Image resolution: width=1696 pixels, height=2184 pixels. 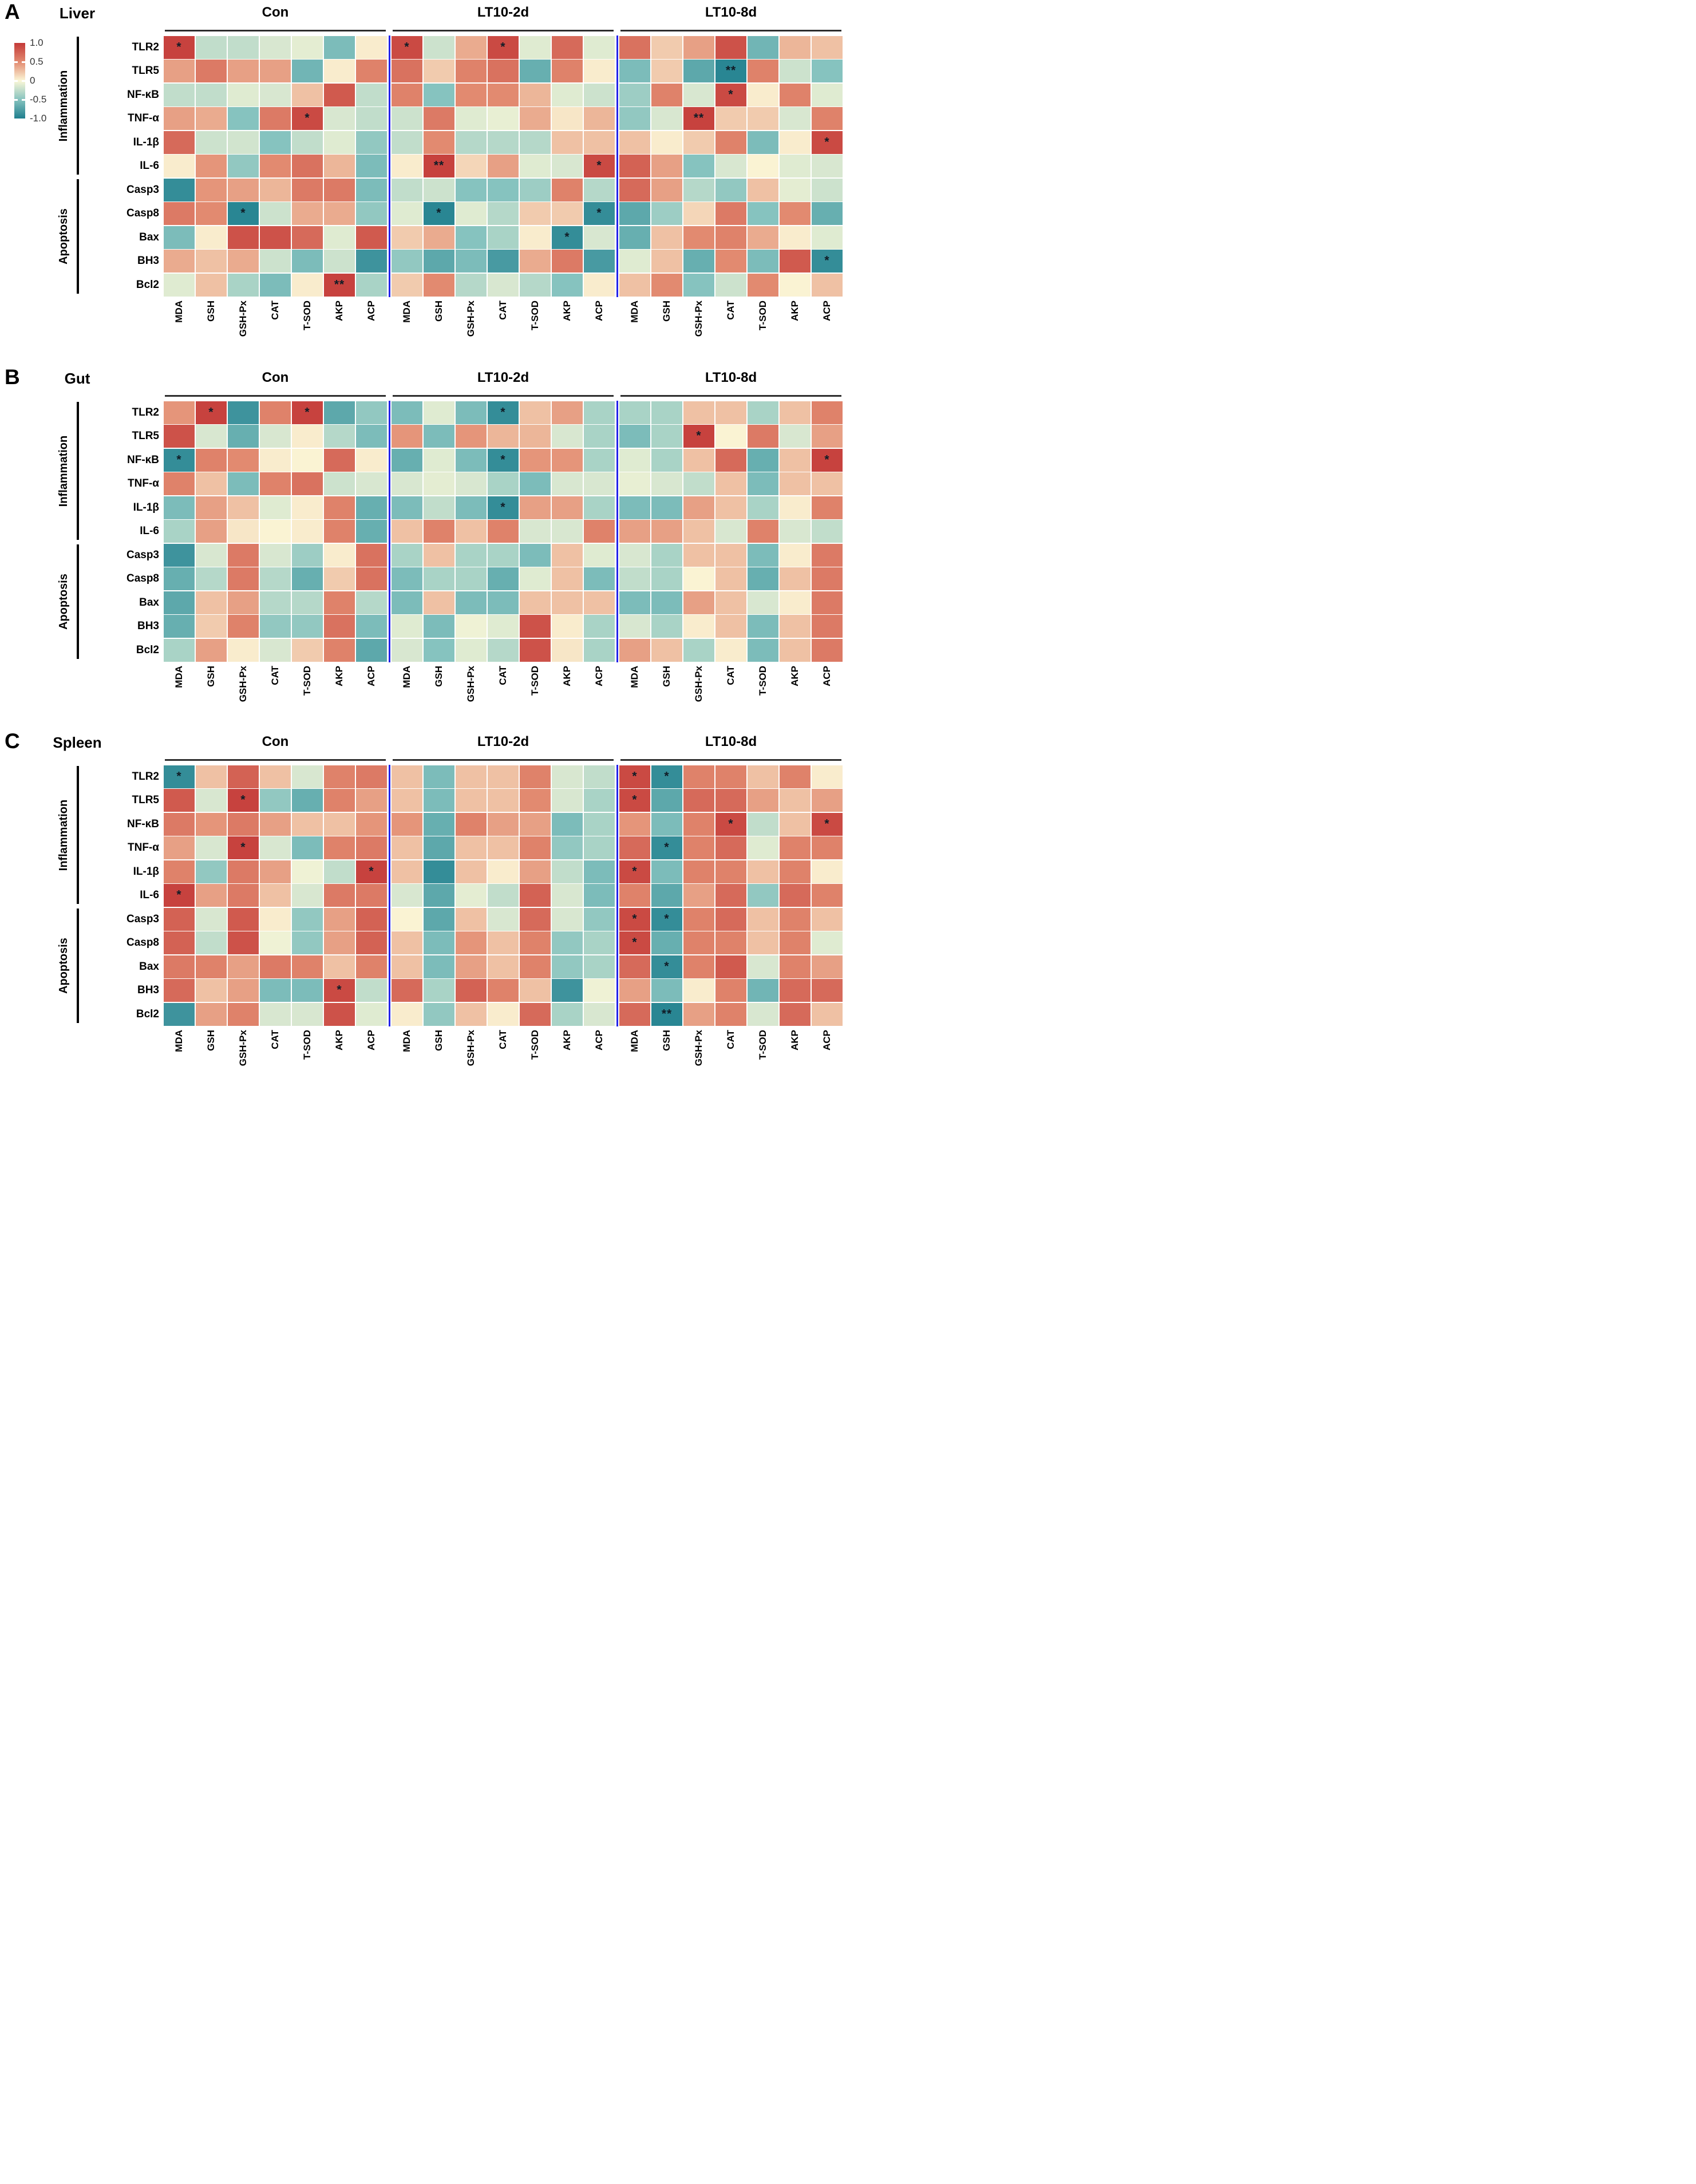 I want to click on group-underline, so click(x=275, y=760).